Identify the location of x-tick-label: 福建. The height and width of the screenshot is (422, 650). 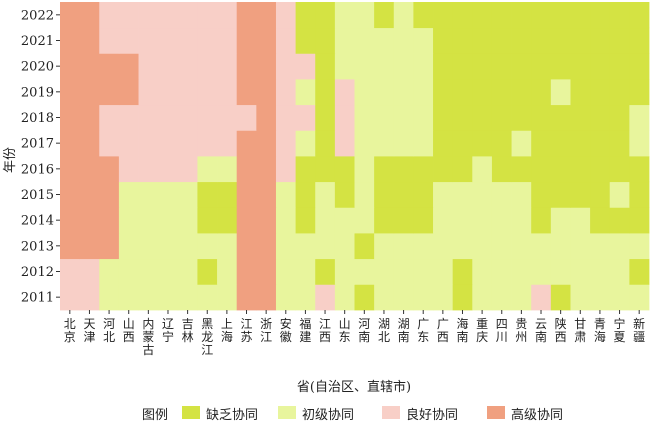
(305, 330).